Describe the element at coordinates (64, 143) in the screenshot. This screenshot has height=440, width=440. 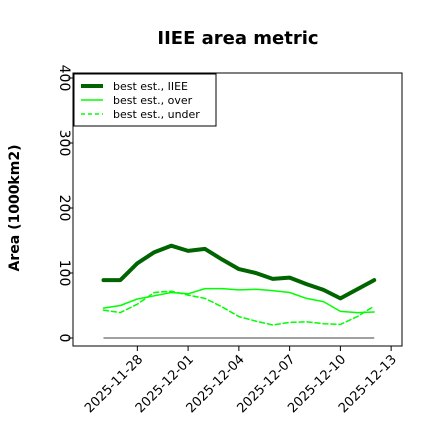
I see `y-tick-label-300: 300` at that location.